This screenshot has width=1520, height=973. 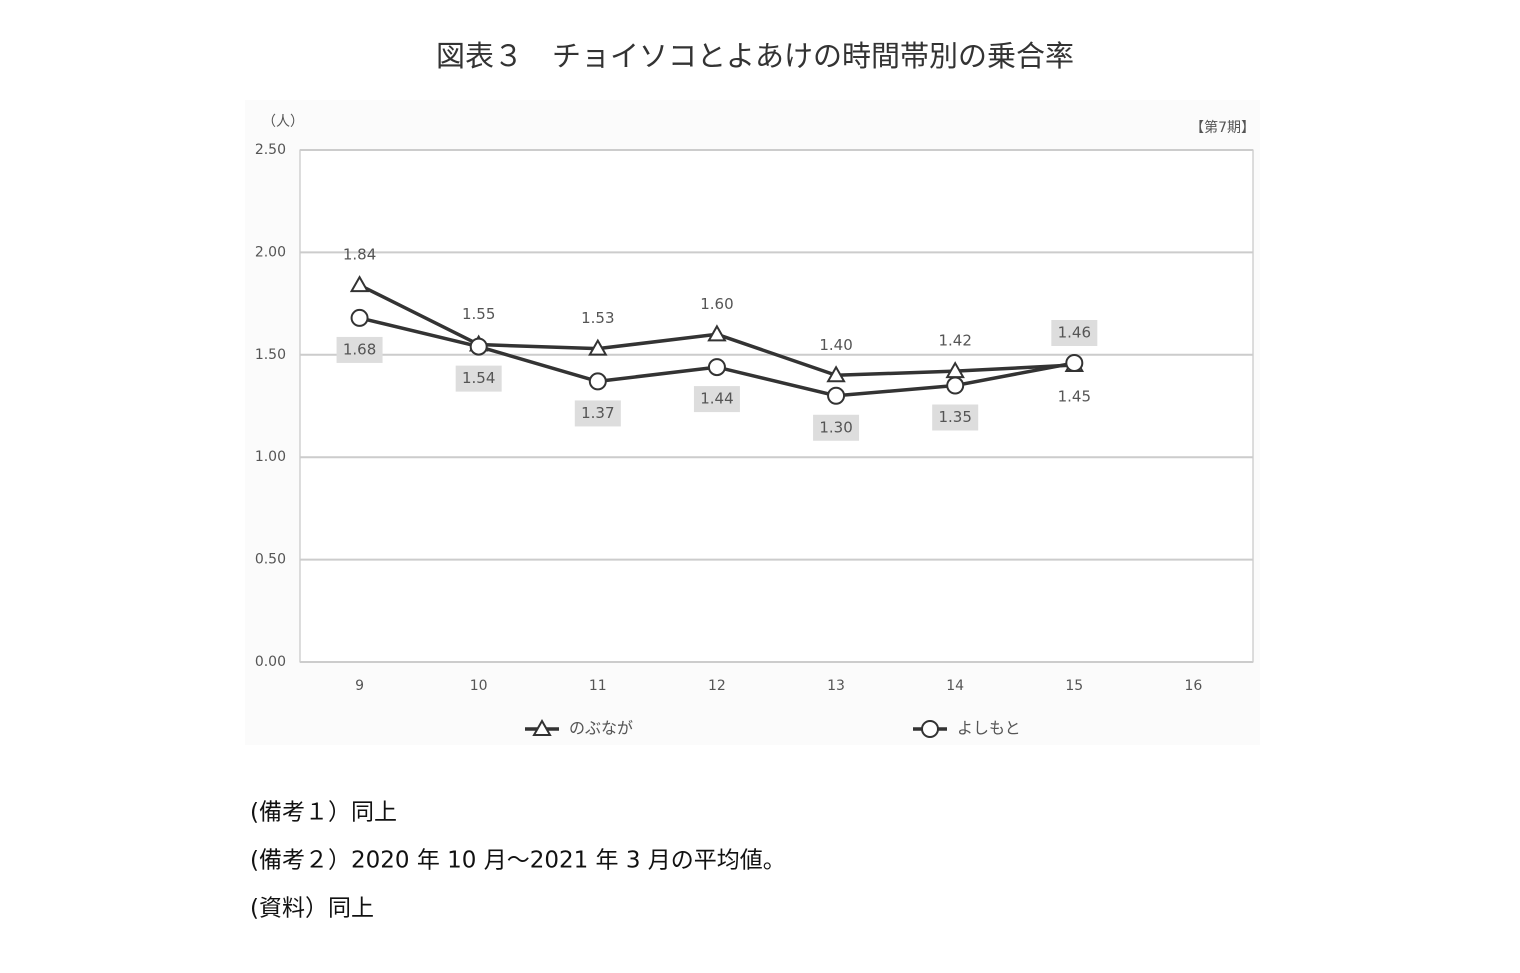 I want to click on value-label: 1.54, so click(x=478, y=378).